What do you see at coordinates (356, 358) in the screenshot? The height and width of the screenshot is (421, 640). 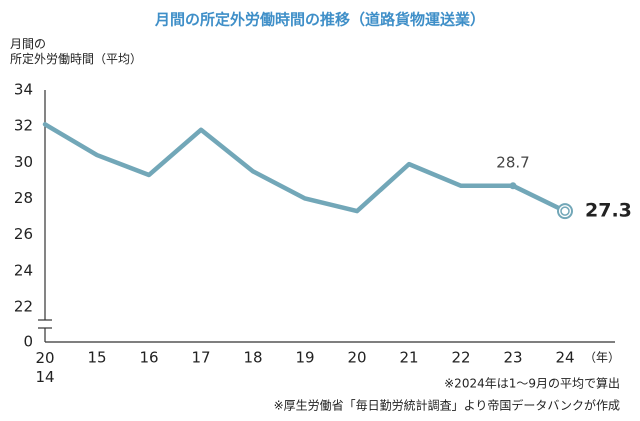 I see `x-tick-label: 20` at bounding box center [356, 358].